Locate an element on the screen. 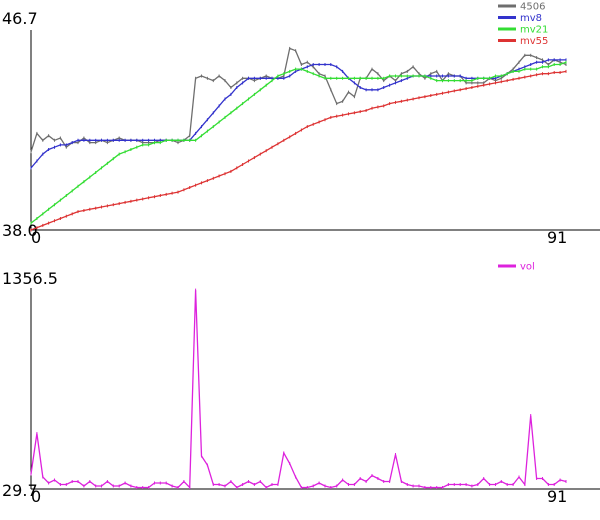 This screenshot has width=600, height=520. volume-y-bottom-label: 29.7 is located at coordinates (20, 490).